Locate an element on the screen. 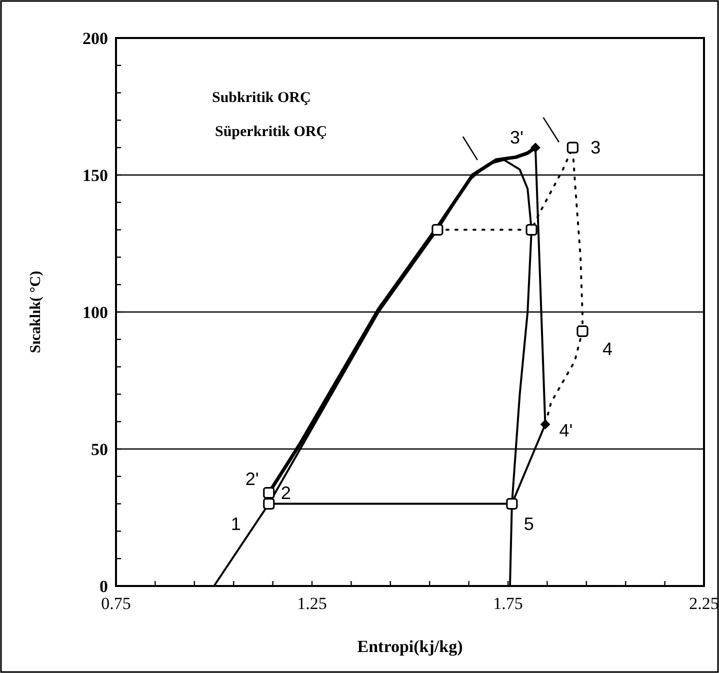 The height and width of the screenshot is (673, 719). annotation: 5 is located at coordinates (529, 524).